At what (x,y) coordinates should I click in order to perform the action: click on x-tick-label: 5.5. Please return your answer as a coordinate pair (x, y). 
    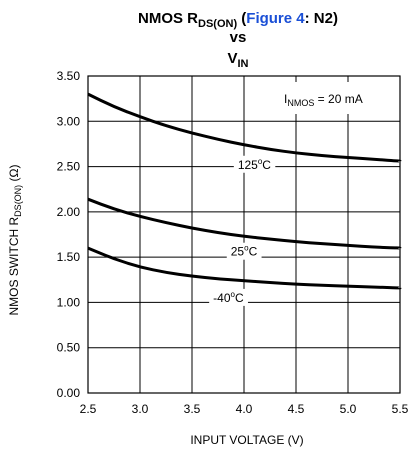
    Looking at the image, I should click on (400, 409).